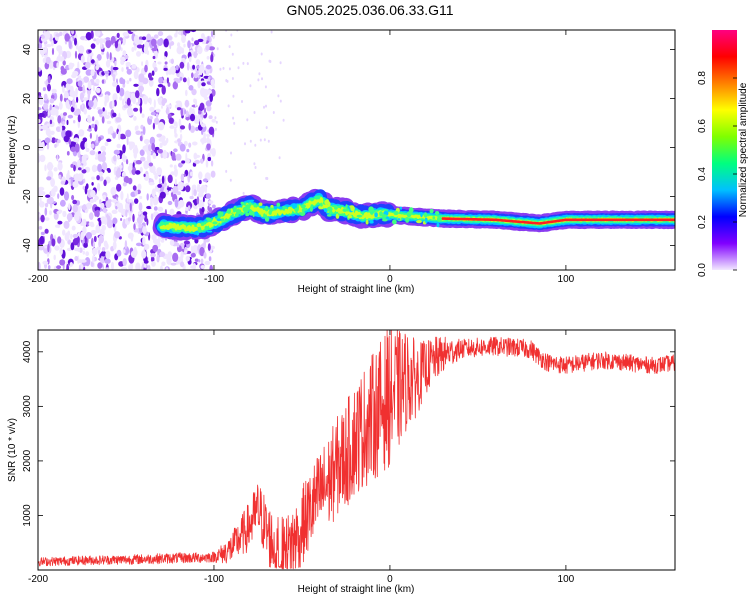 The width and height of the screenshot is (750, 600). What do you see at coordinates (27, 196) in the screenshot?
I see `spectrogram-ytick-label: -20` at bounding box center [27, 196].